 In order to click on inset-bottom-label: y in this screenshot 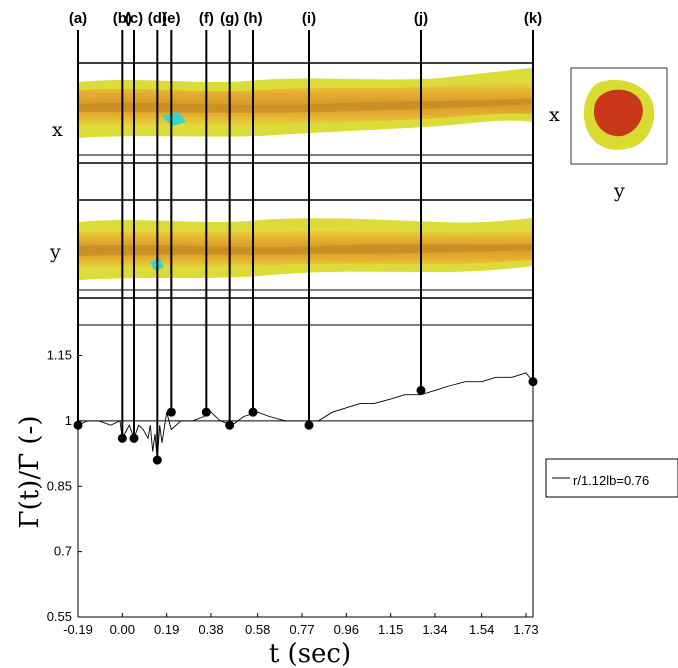, I will do `click(619, 191)`.